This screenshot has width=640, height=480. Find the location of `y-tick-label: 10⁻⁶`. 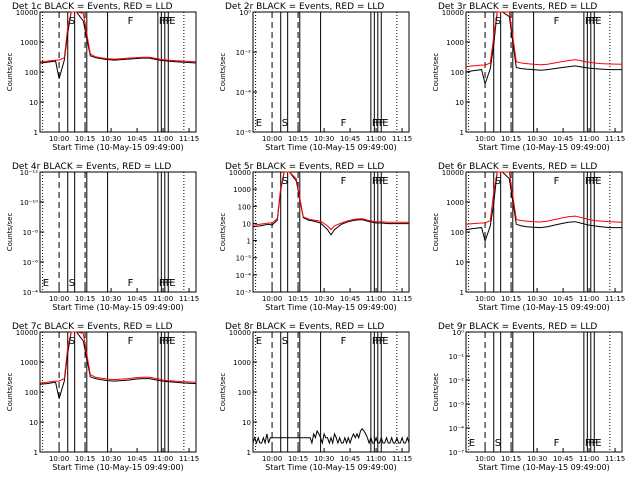

y-tick-label: 10⁻⁶ is located at coordinates (31, 263).